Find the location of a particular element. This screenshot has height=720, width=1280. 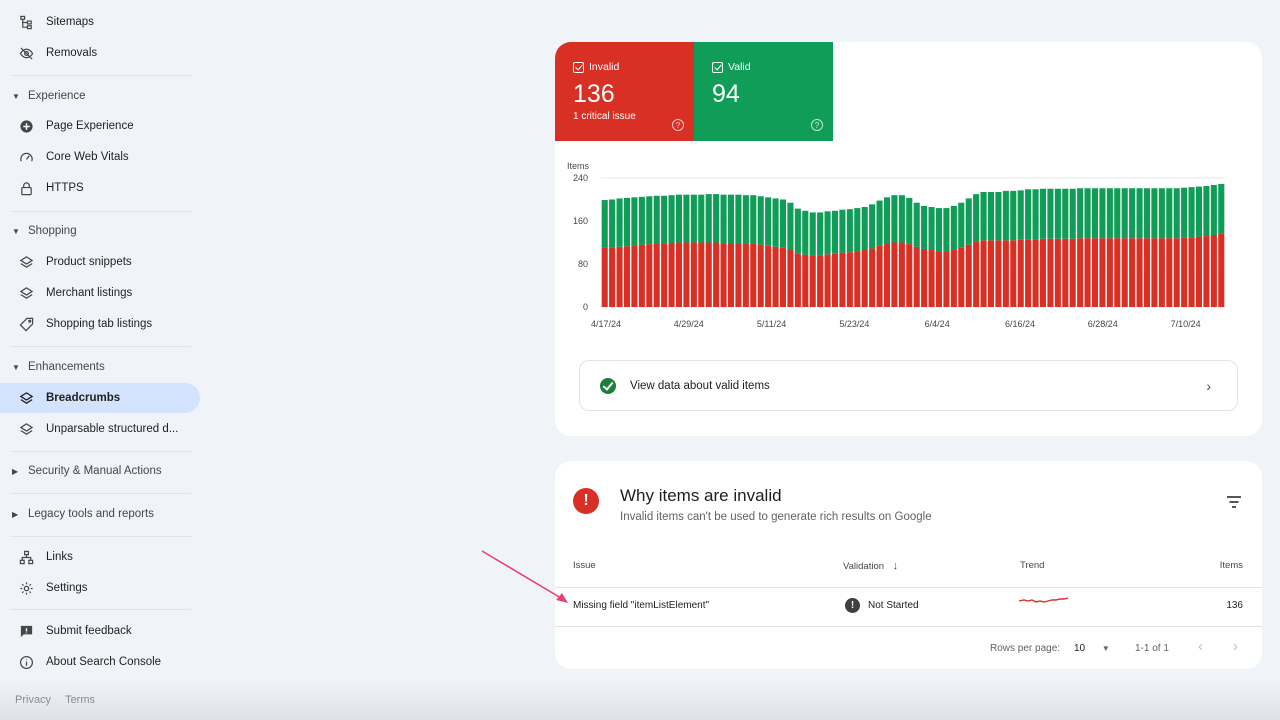

sidebar-item-about: About Search Console is located at coordinates (100, 662).